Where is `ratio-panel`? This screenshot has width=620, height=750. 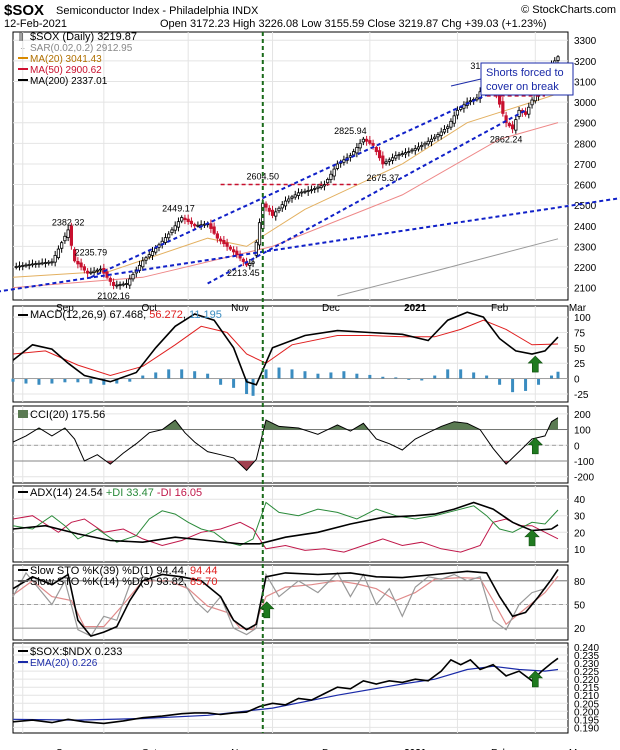
ratio-panel is located at coordinates (285, 691).